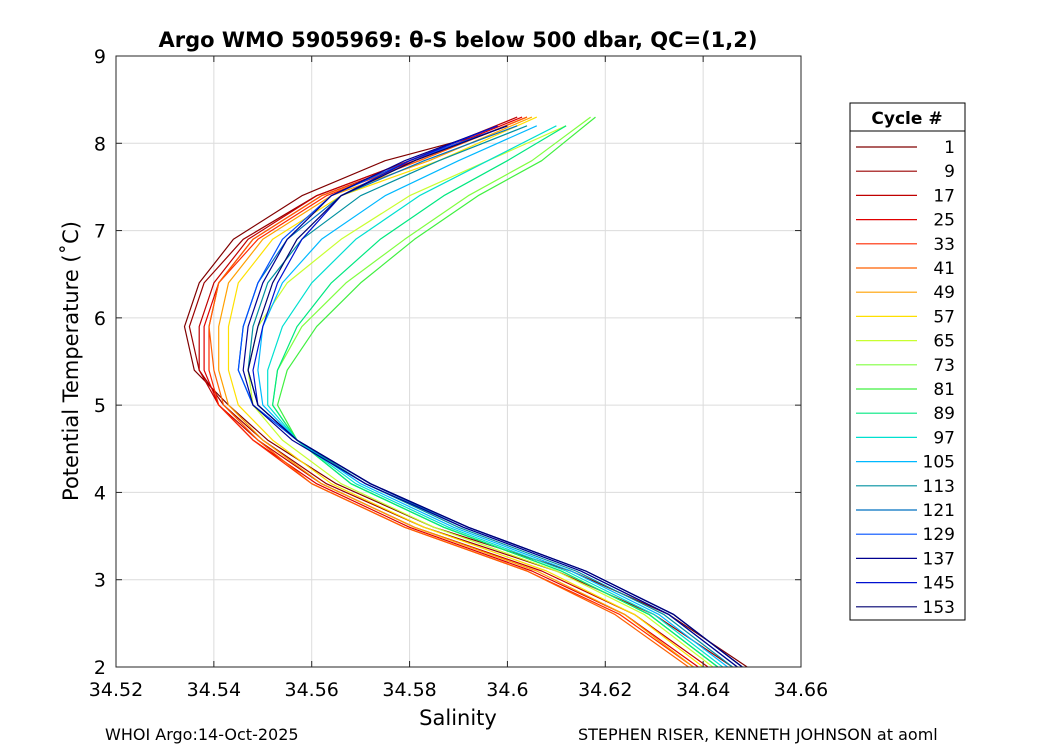 This screenshot has width=1050, height=750. I want to click on legend-title: Cycle #, so click(906, 119).